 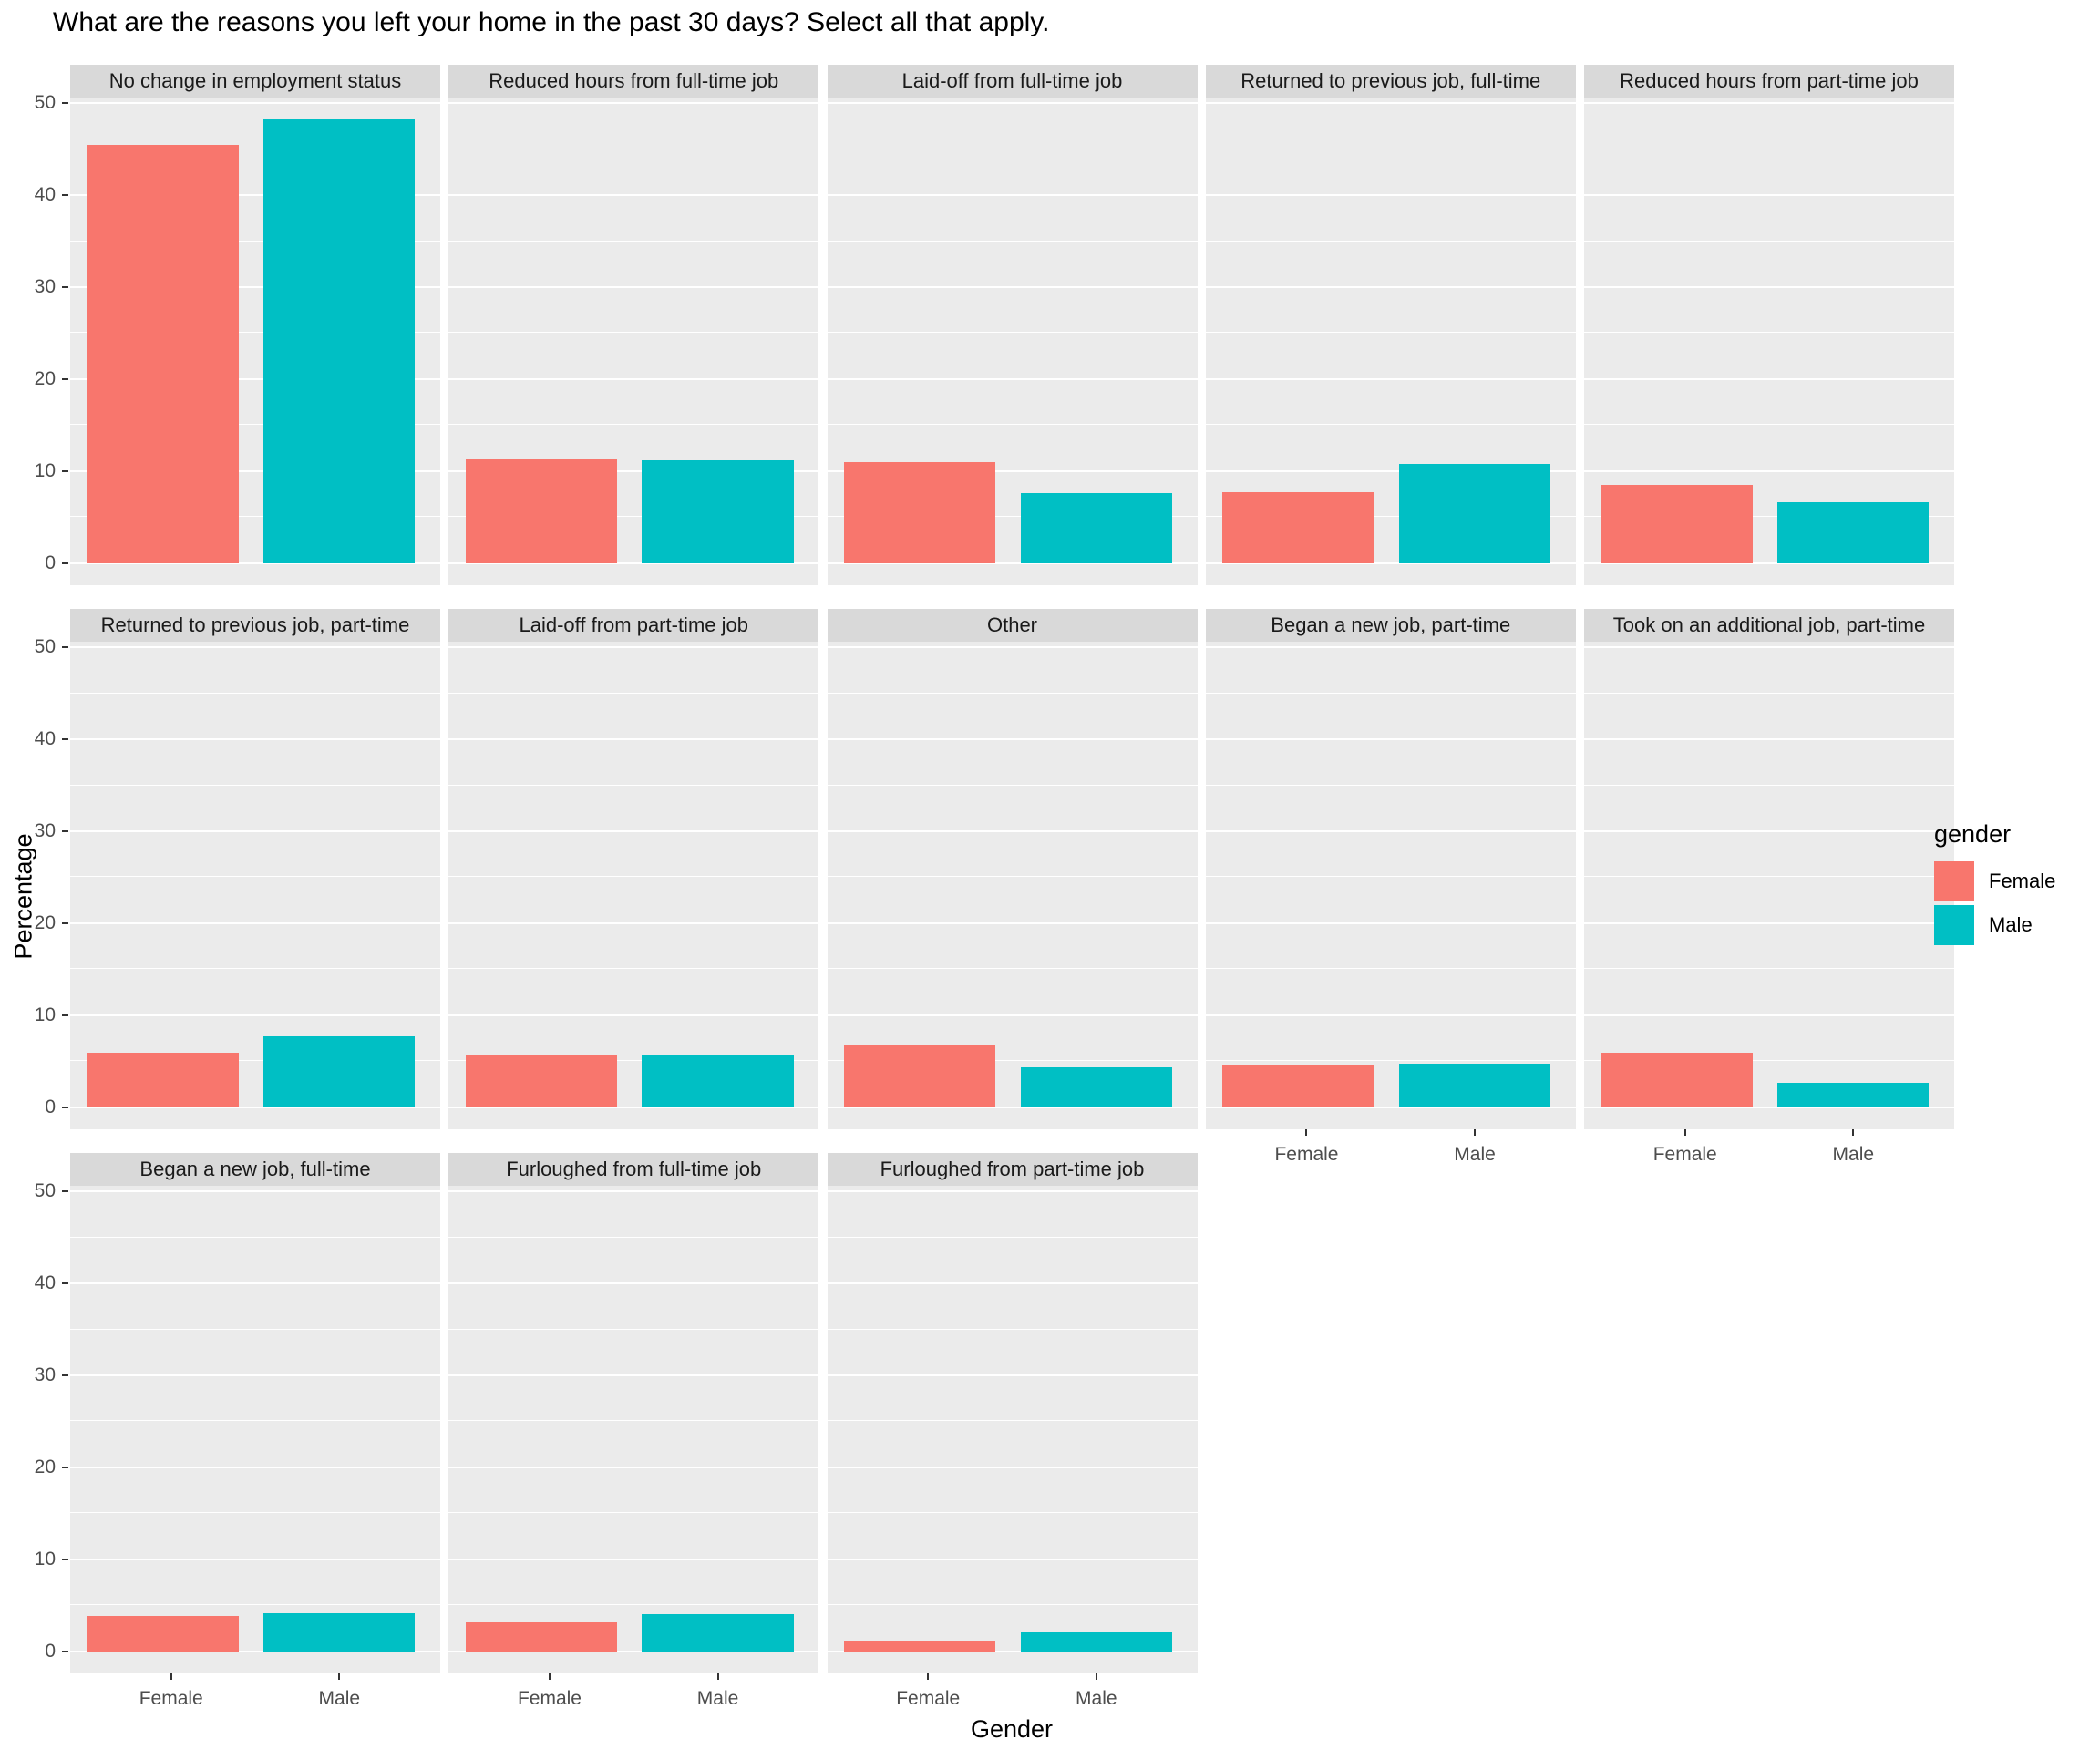 I want to click on y-tick-label: 40, so click(x=45, y=739).